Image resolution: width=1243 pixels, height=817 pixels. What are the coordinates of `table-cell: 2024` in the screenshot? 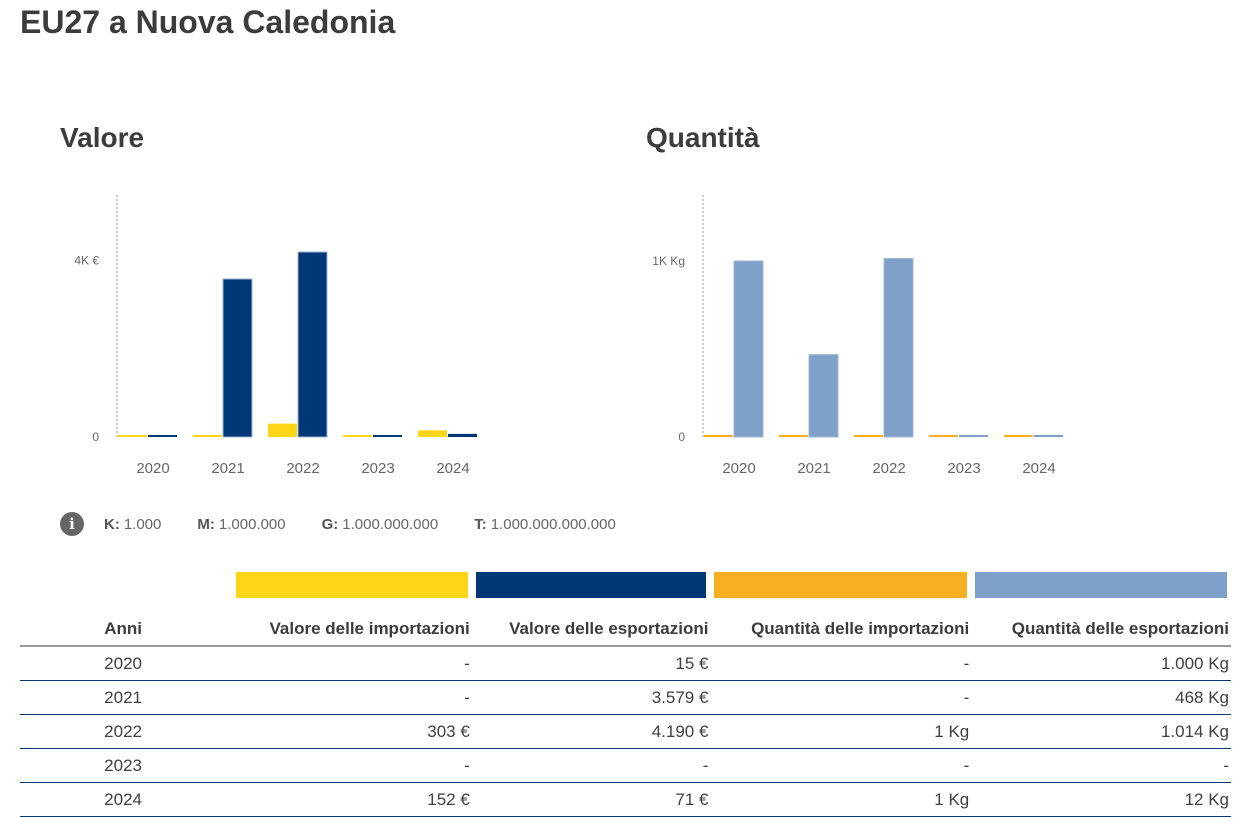 It's located at (126, 799).